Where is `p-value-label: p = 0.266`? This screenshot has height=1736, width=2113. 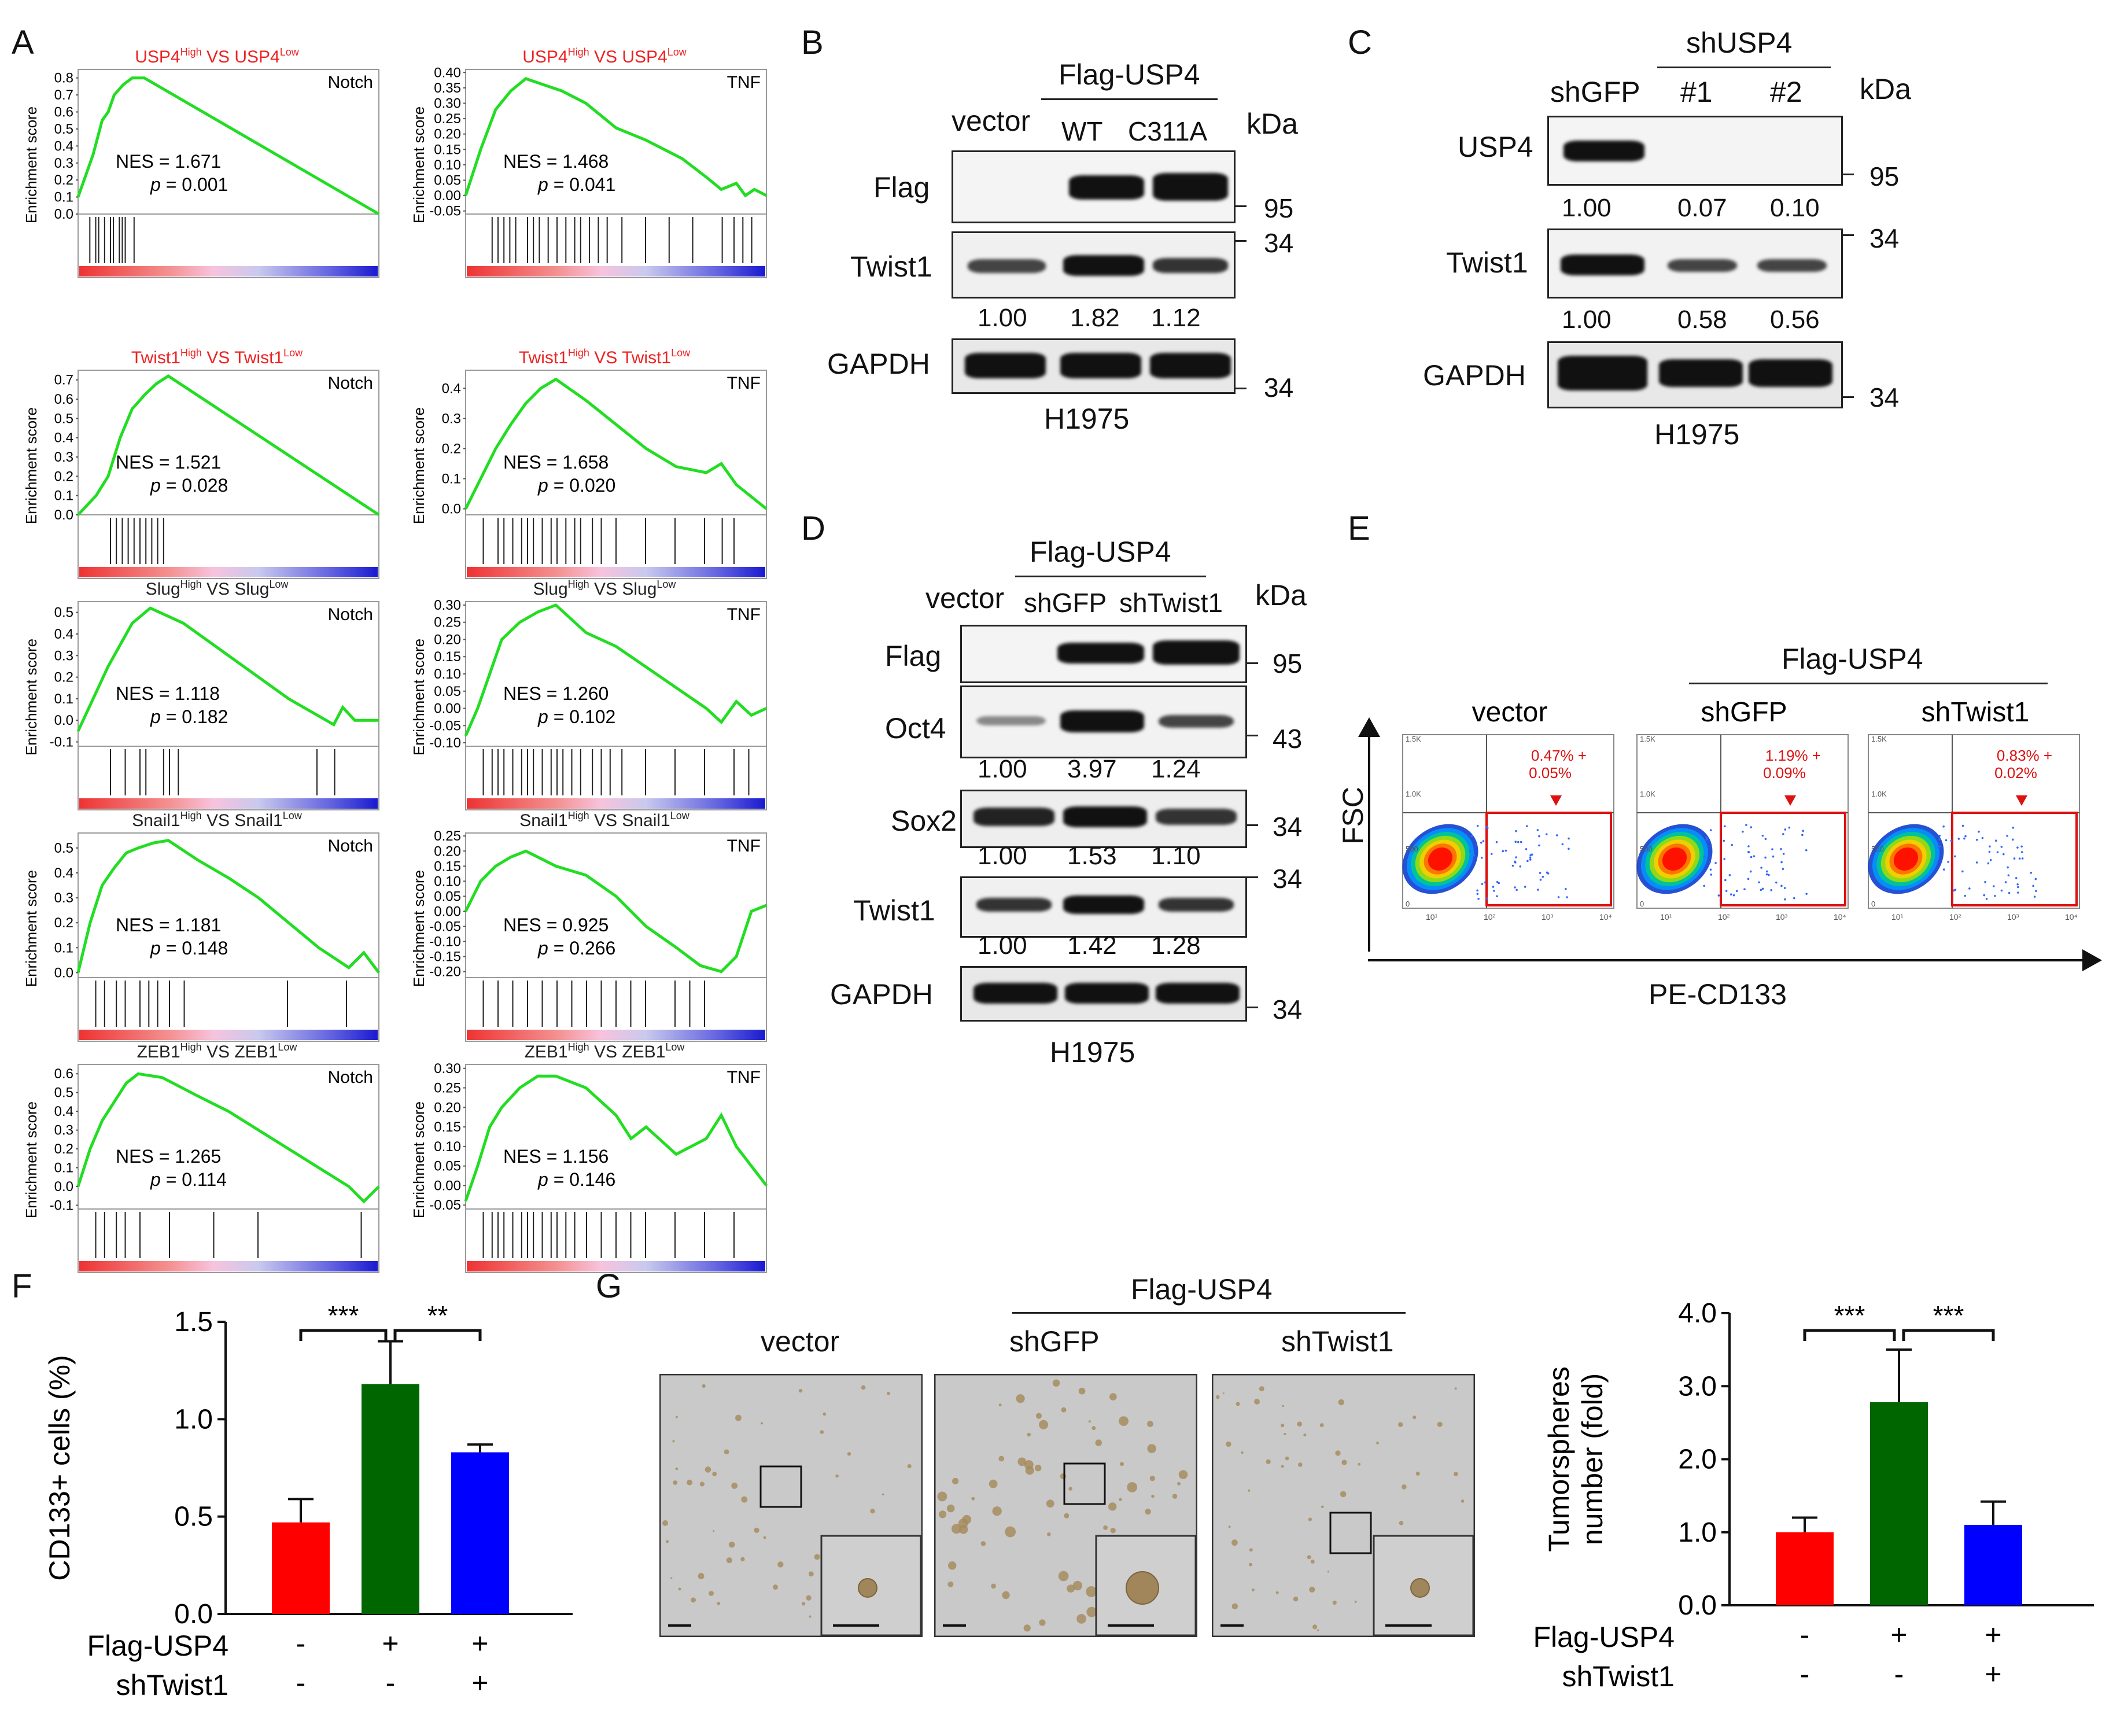
p-value-label: p = 0.266 is located at coordinates (576, 948).